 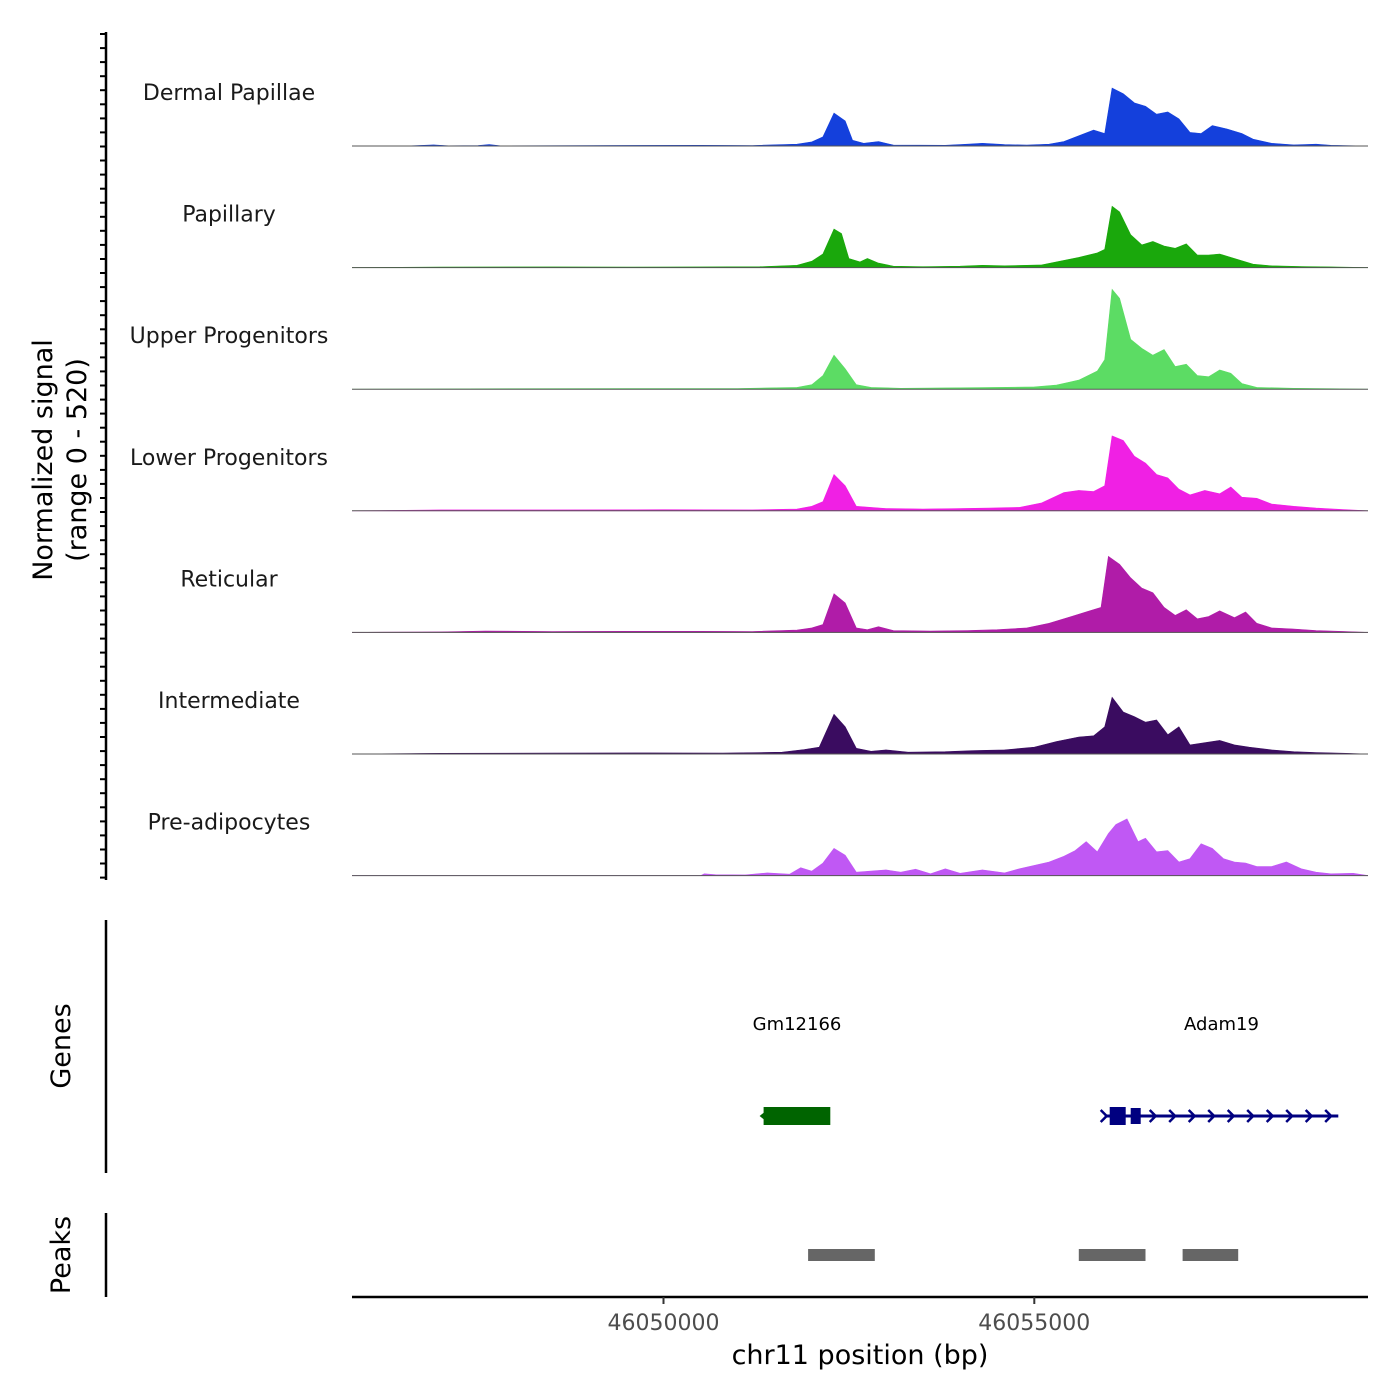 I want to click on coverage-area-pre-adipocytes, so click(x=860, y=847).